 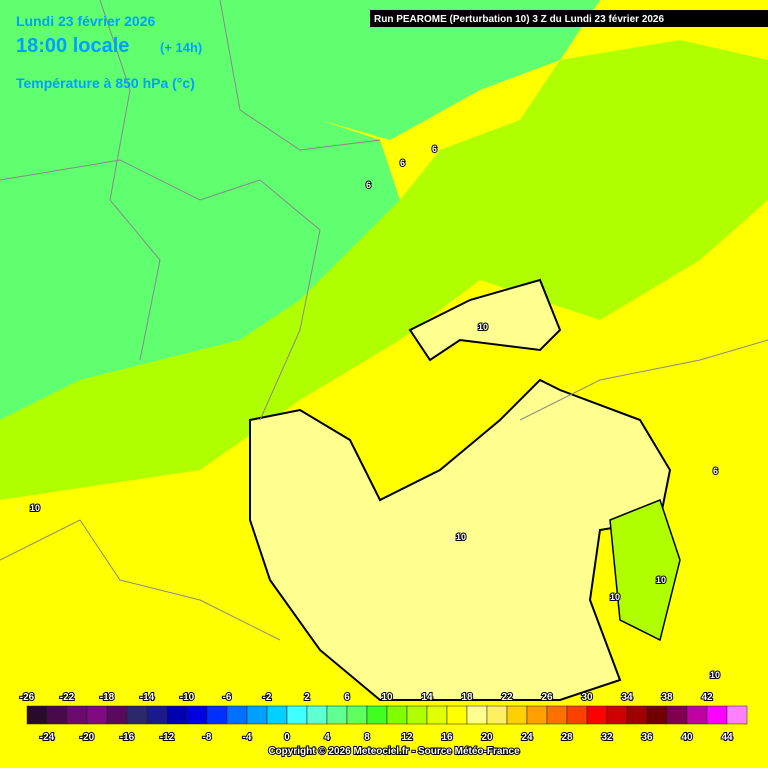 What do you see at coordinates (687, 737) in the screenshot?
I see `colorbar-bottom-label: 40` at bounding box center [687, 737].